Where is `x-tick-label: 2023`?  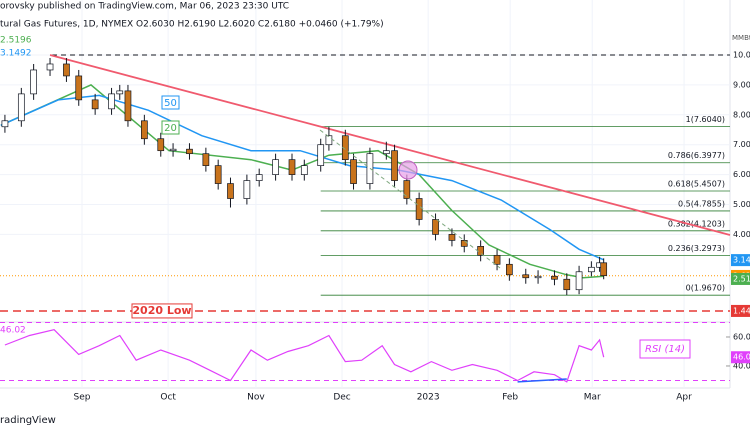
x-tick-label: 2023 is located at coordinates (428, 398).